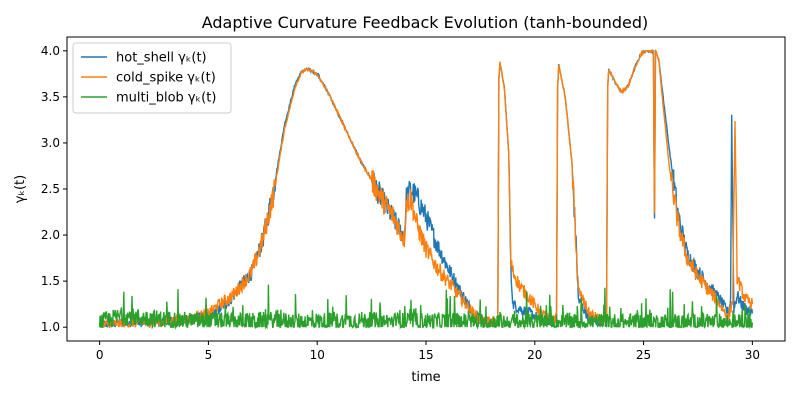  Describe the element at coordinates (50, 97) in the screenshot. I see `y-tick-label: 3.5` at that location.